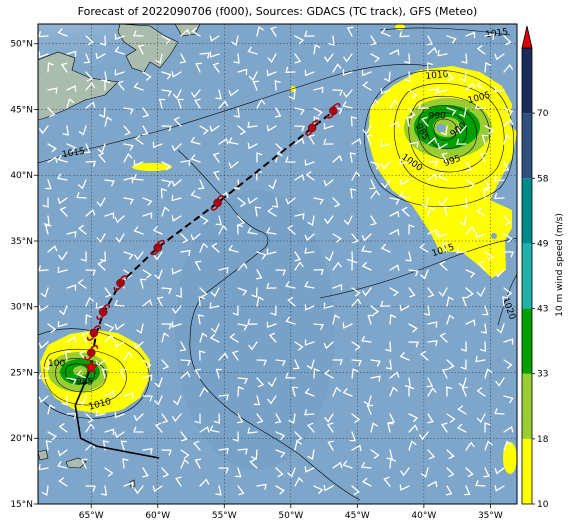  What do you see at coordinates (21, 176) in the screenshot?
I see `lat-tick-label: 40°N` at bounding box center [21, 176].